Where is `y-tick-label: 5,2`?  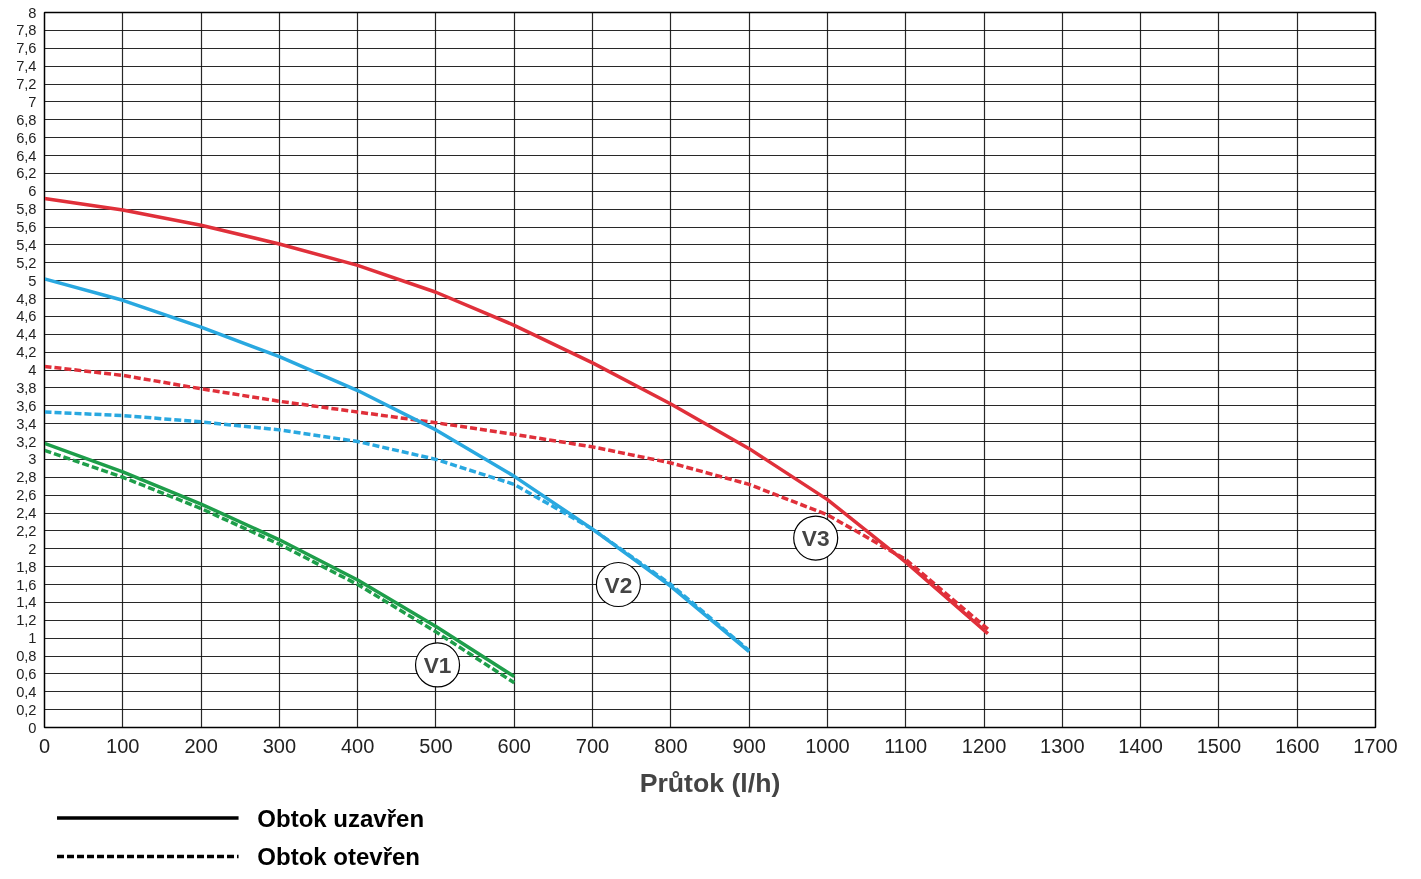 y-tick-label: 5,2 is located at coordinates (26, 262).